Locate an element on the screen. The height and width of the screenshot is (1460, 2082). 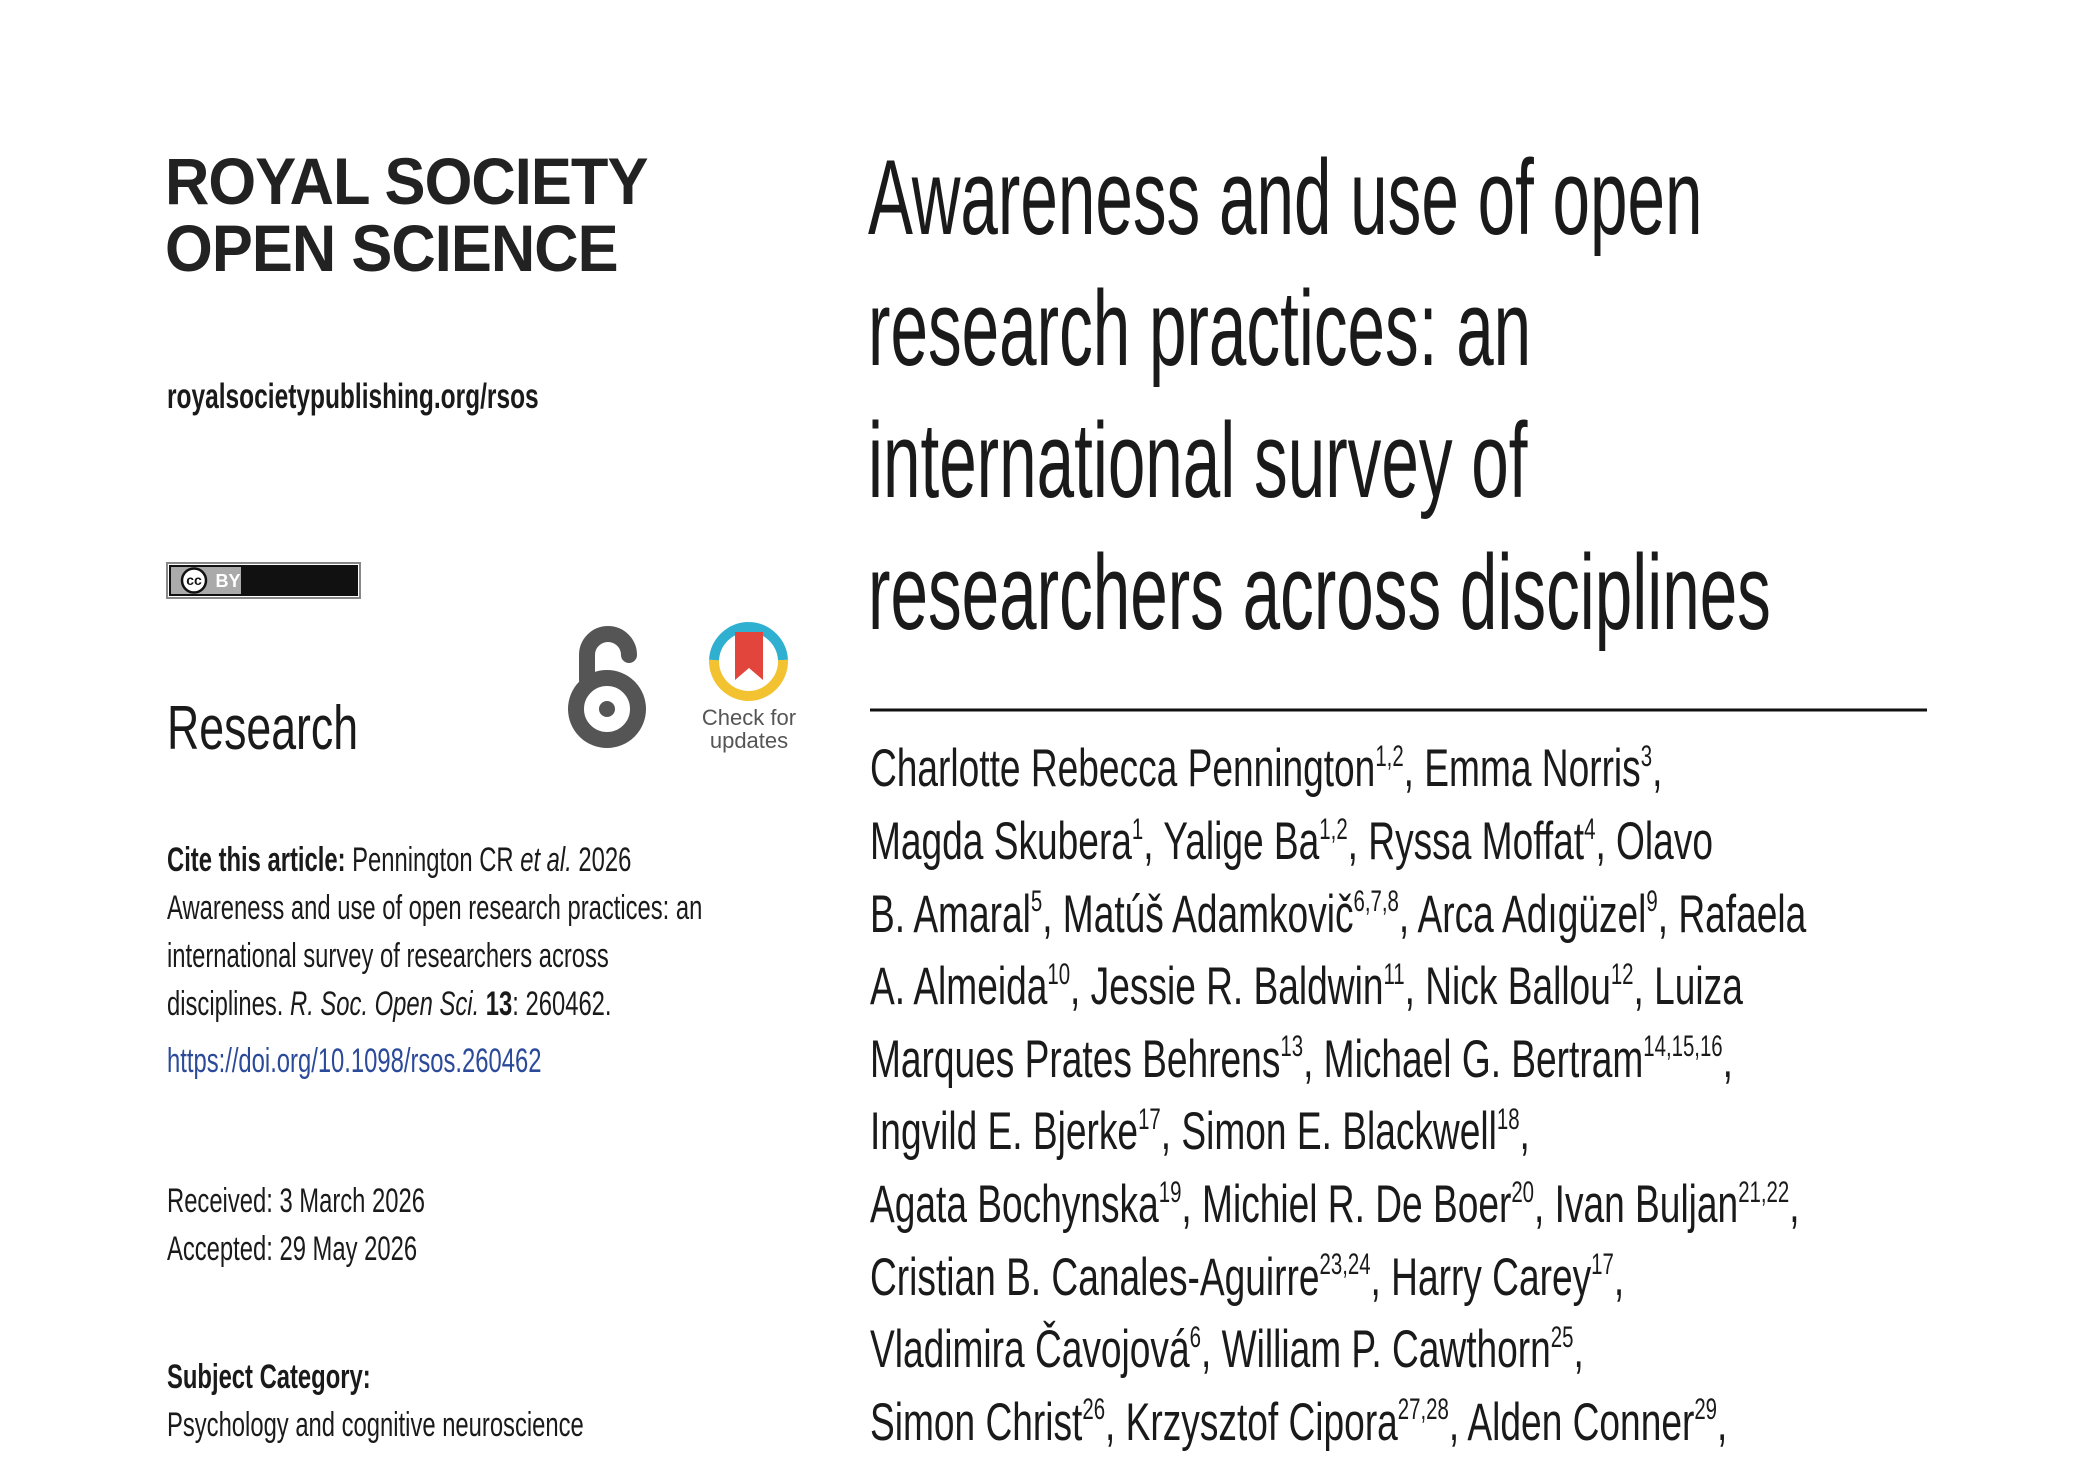
article-title: researchers across disciplines is located at coordinates (1319, 591).